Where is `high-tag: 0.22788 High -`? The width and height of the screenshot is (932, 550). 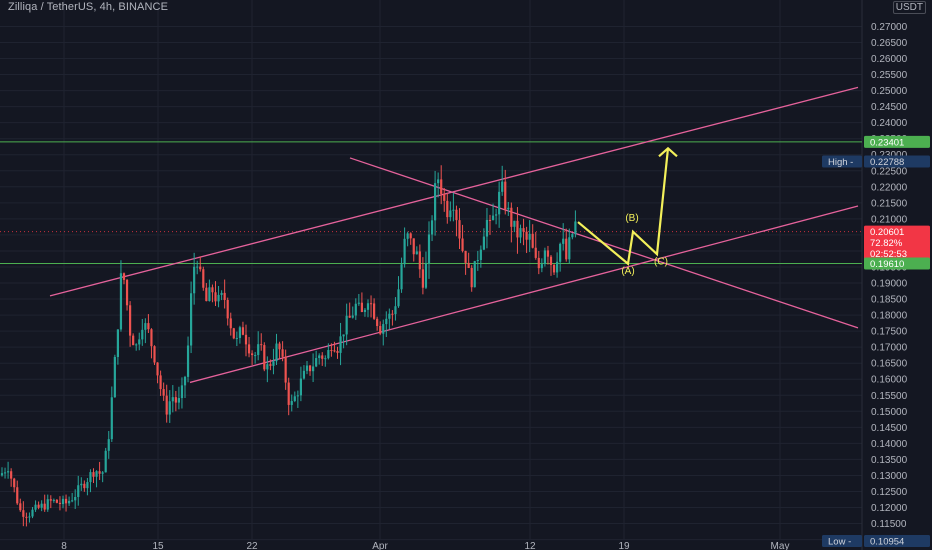 high-tag: 0.22788 High - is located at coordinates (876, 161).